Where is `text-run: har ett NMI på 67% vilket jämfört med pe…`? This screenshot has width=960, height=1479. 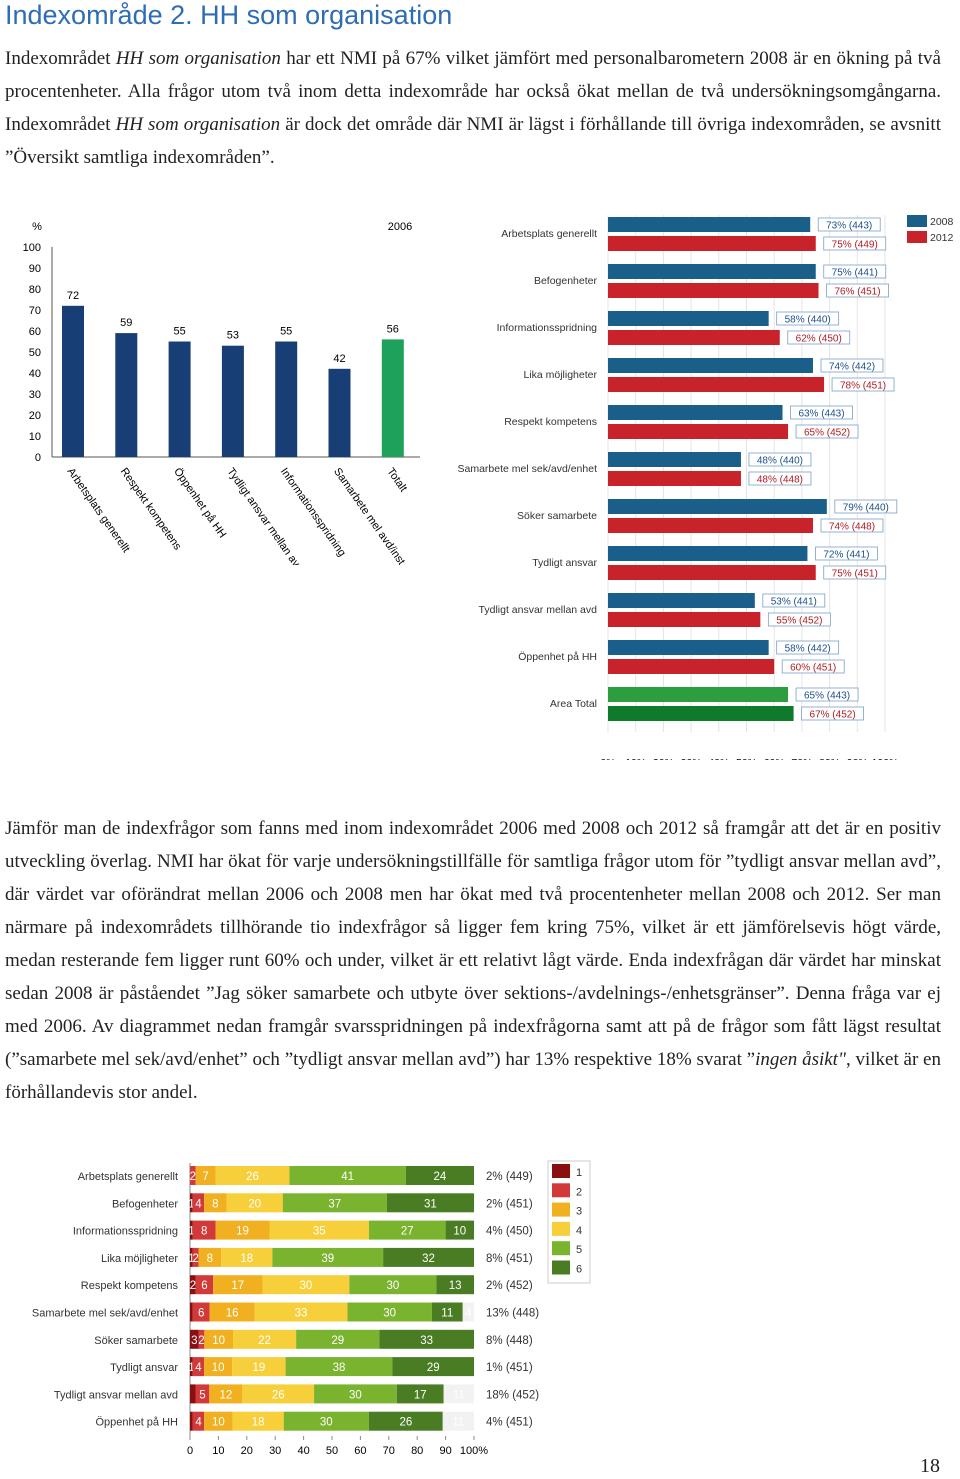 text-run: har ett NMI på 67% vilket jämfört med pe… is located at coordinates (473, 91).